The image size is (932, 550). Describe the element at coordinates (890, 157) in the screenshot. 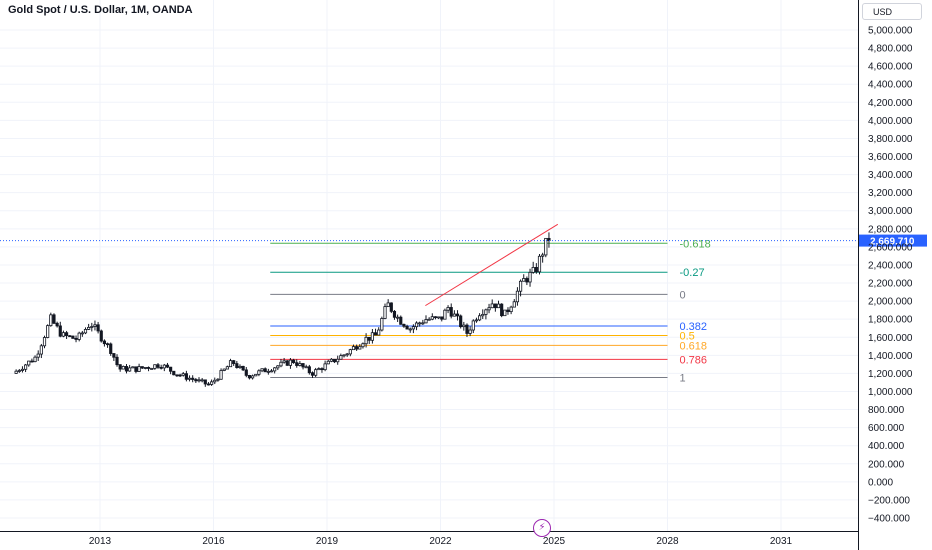

I see `price-tick-label: 3,600.000` at that location.